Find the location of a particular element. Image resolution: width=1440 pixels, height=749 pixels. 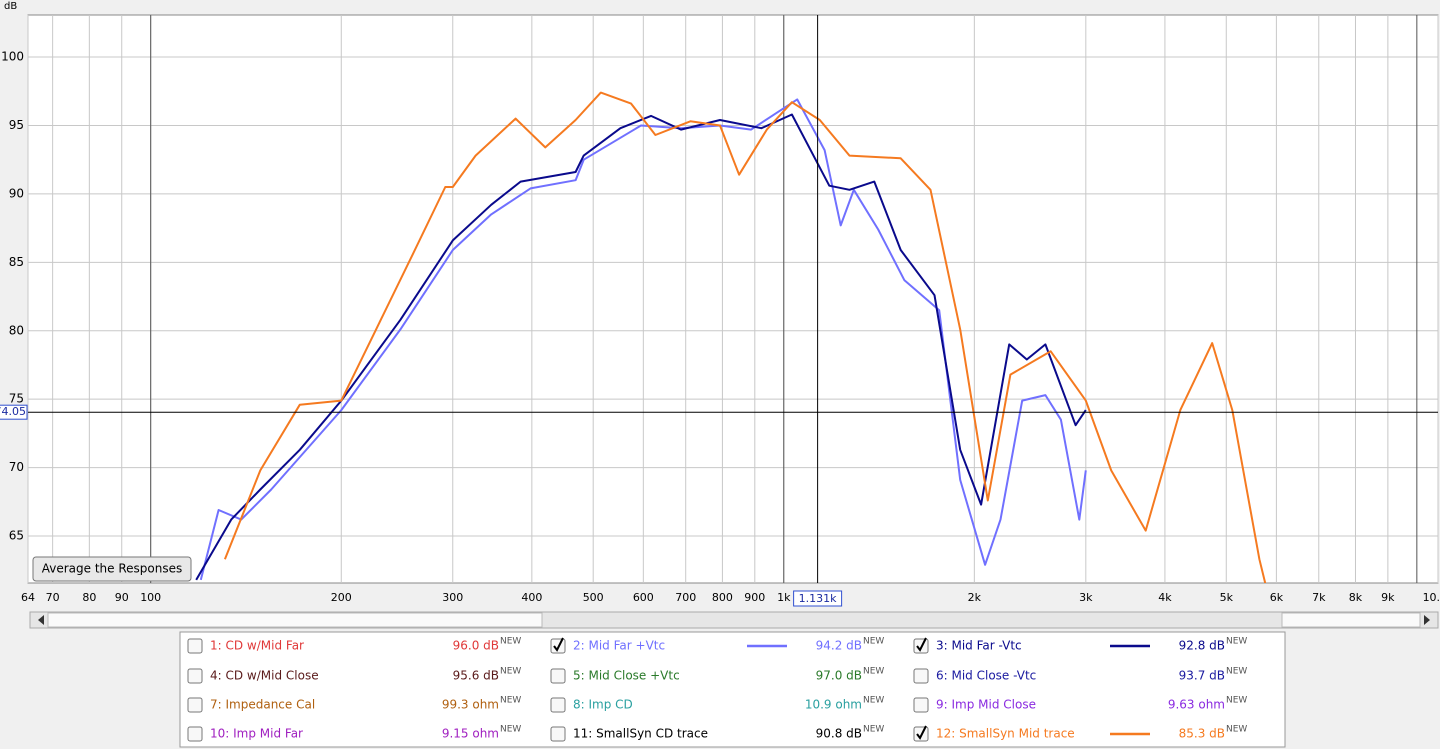

legend-value: 99.3 ohm is located at coordinates (470, 705).